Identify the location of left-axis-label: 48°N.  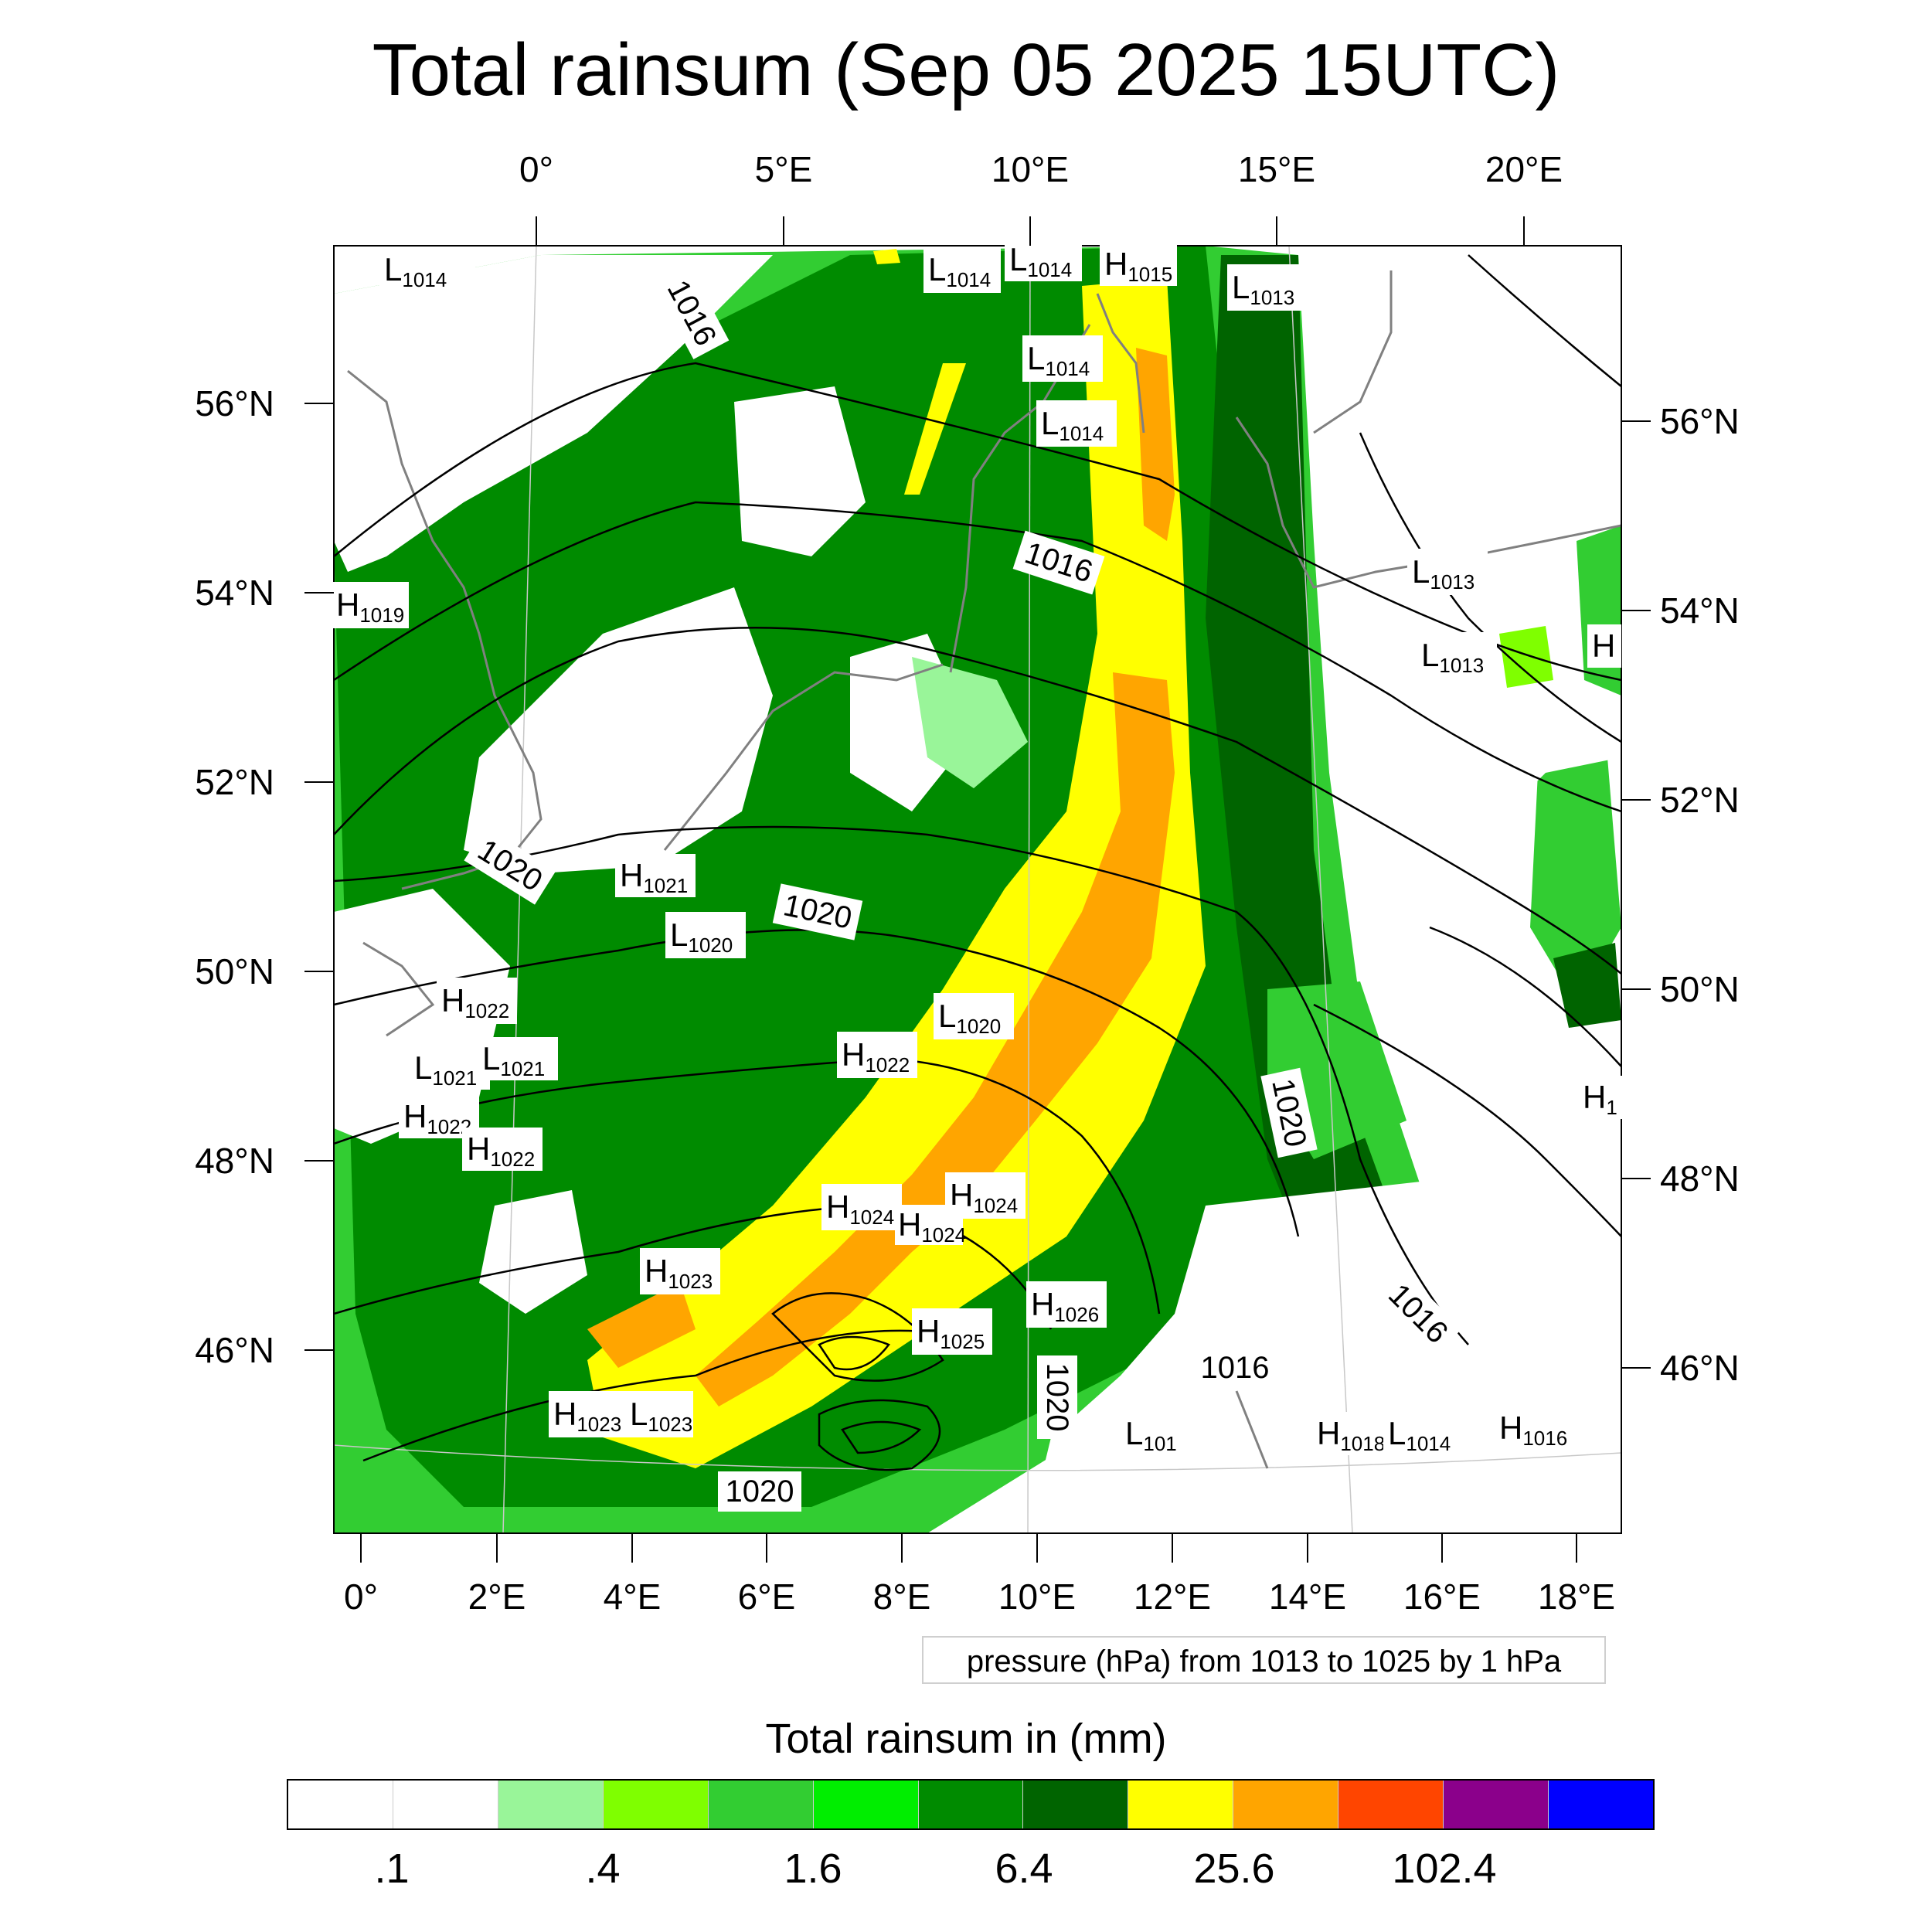
(235, 1161).